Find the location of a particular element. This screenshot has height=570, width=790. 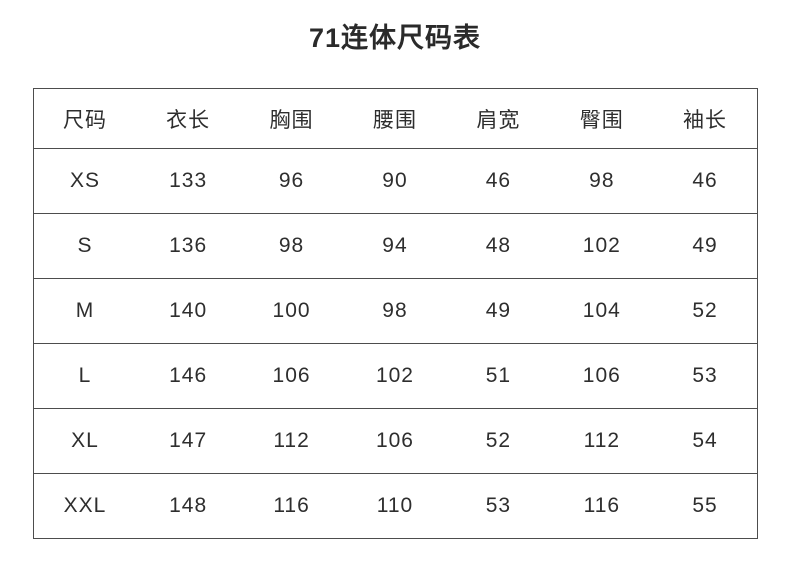

hip-value: 116 is located at coordinates (602, 505).